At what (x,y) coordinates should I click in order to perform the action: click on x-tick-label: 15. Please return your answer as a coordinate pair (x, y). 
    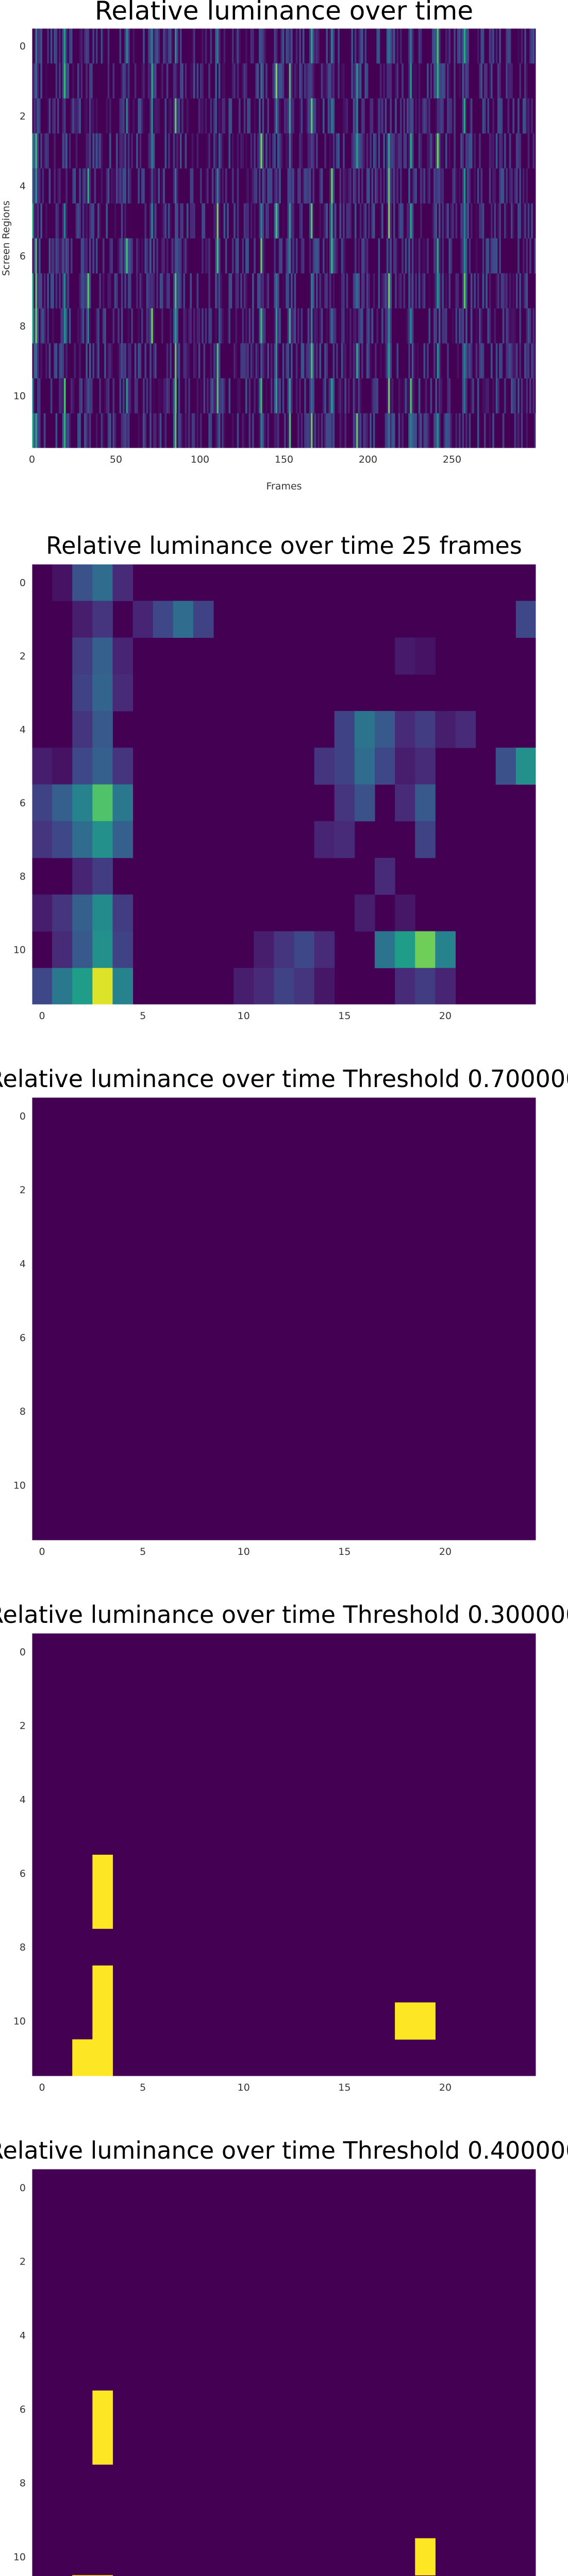
    Looking at the image, I should click on (344, 2087).